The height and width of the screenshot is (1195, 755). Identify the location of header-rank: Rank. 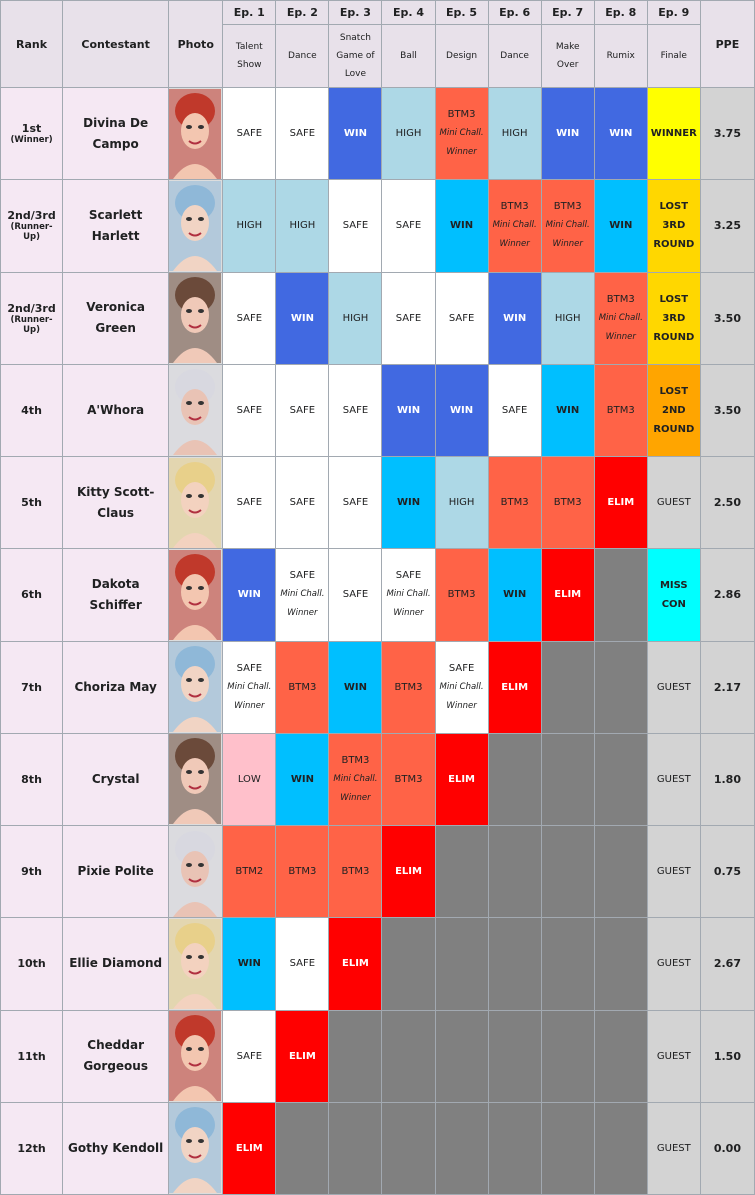
(32, 44).